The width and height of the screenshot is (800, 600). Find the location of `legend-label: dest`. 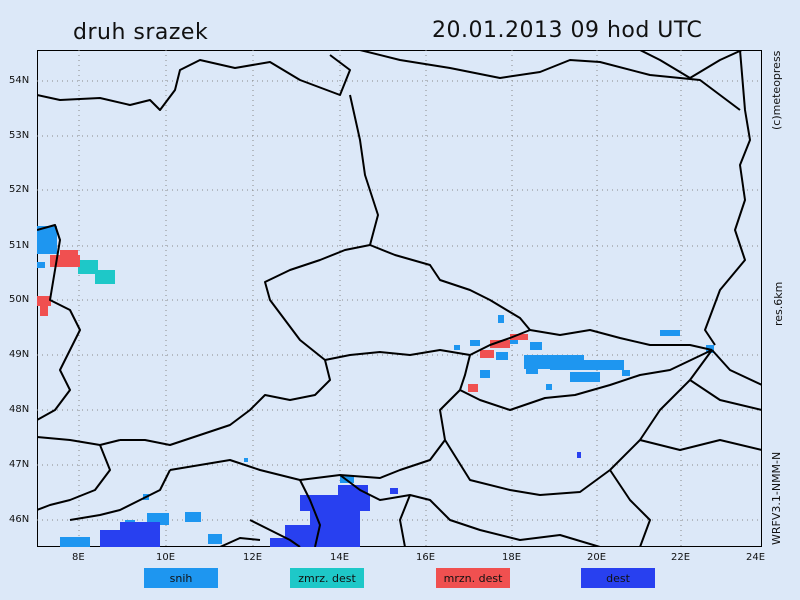

legend-label: dest is located at coordinates (618, 578).